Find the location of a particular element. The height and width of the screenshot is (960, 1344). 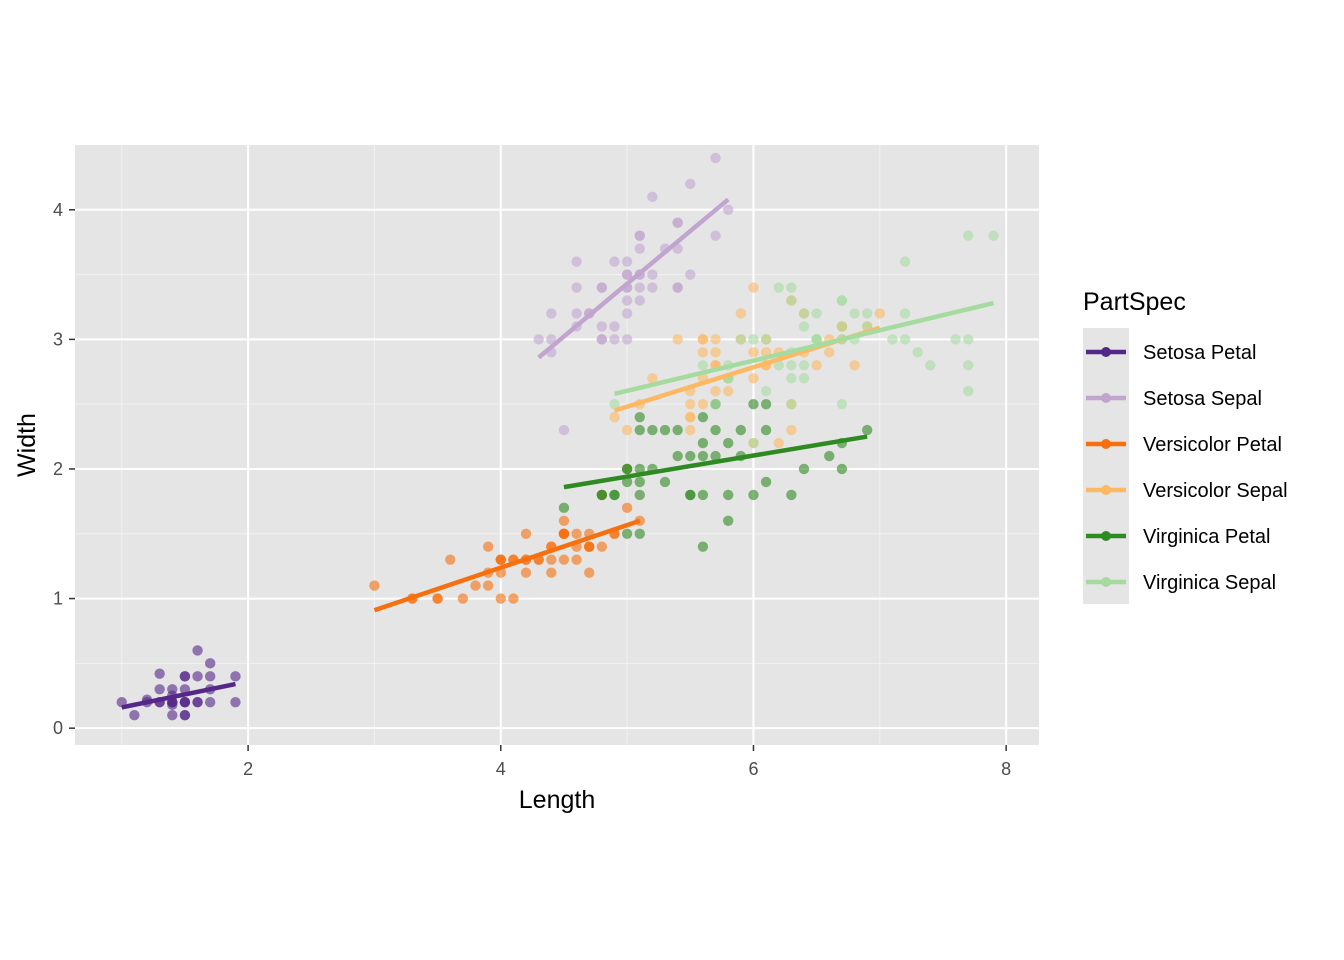

x-tick-label: 4 is located at coordinates (501, 769).